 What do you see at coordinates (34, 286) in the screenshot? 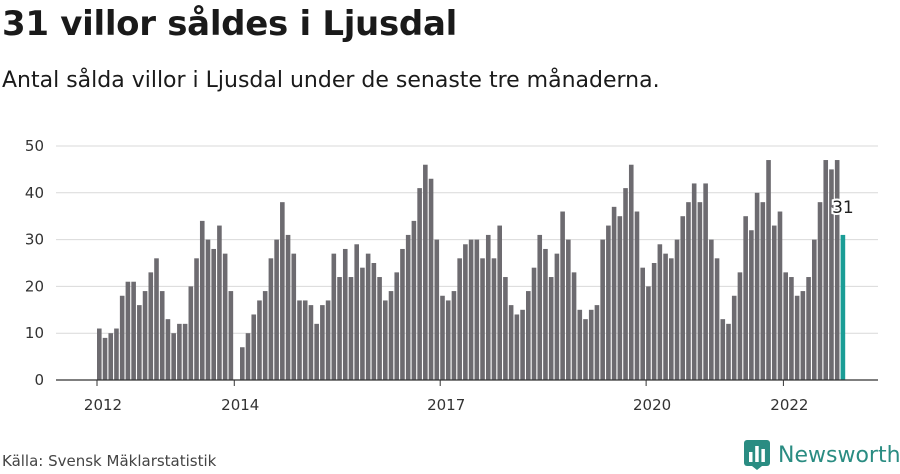
I see `y-tick-label: 20` at bounding box center [34, 286].